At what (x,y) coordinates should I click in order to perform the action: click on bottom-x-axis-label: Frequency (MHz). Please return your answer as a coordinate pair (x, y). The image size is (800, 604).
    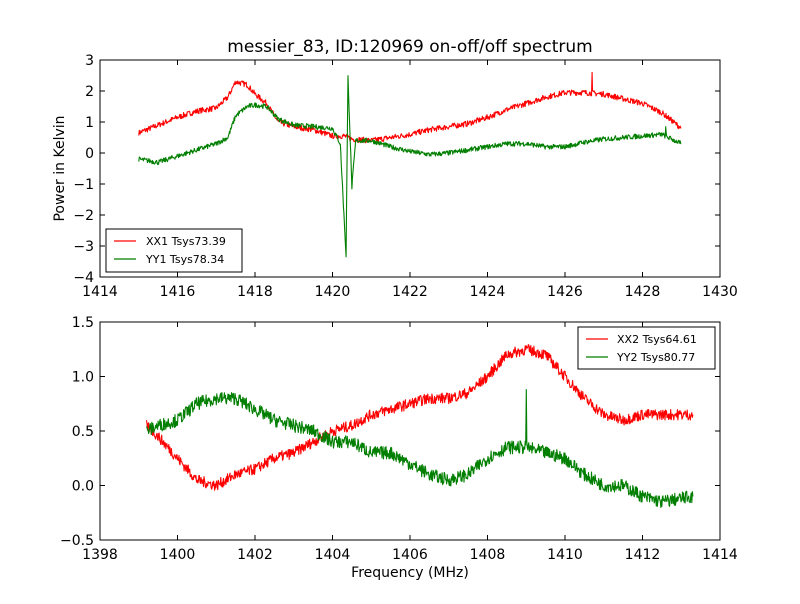
    Looking at the image, I should click on (410, 573).